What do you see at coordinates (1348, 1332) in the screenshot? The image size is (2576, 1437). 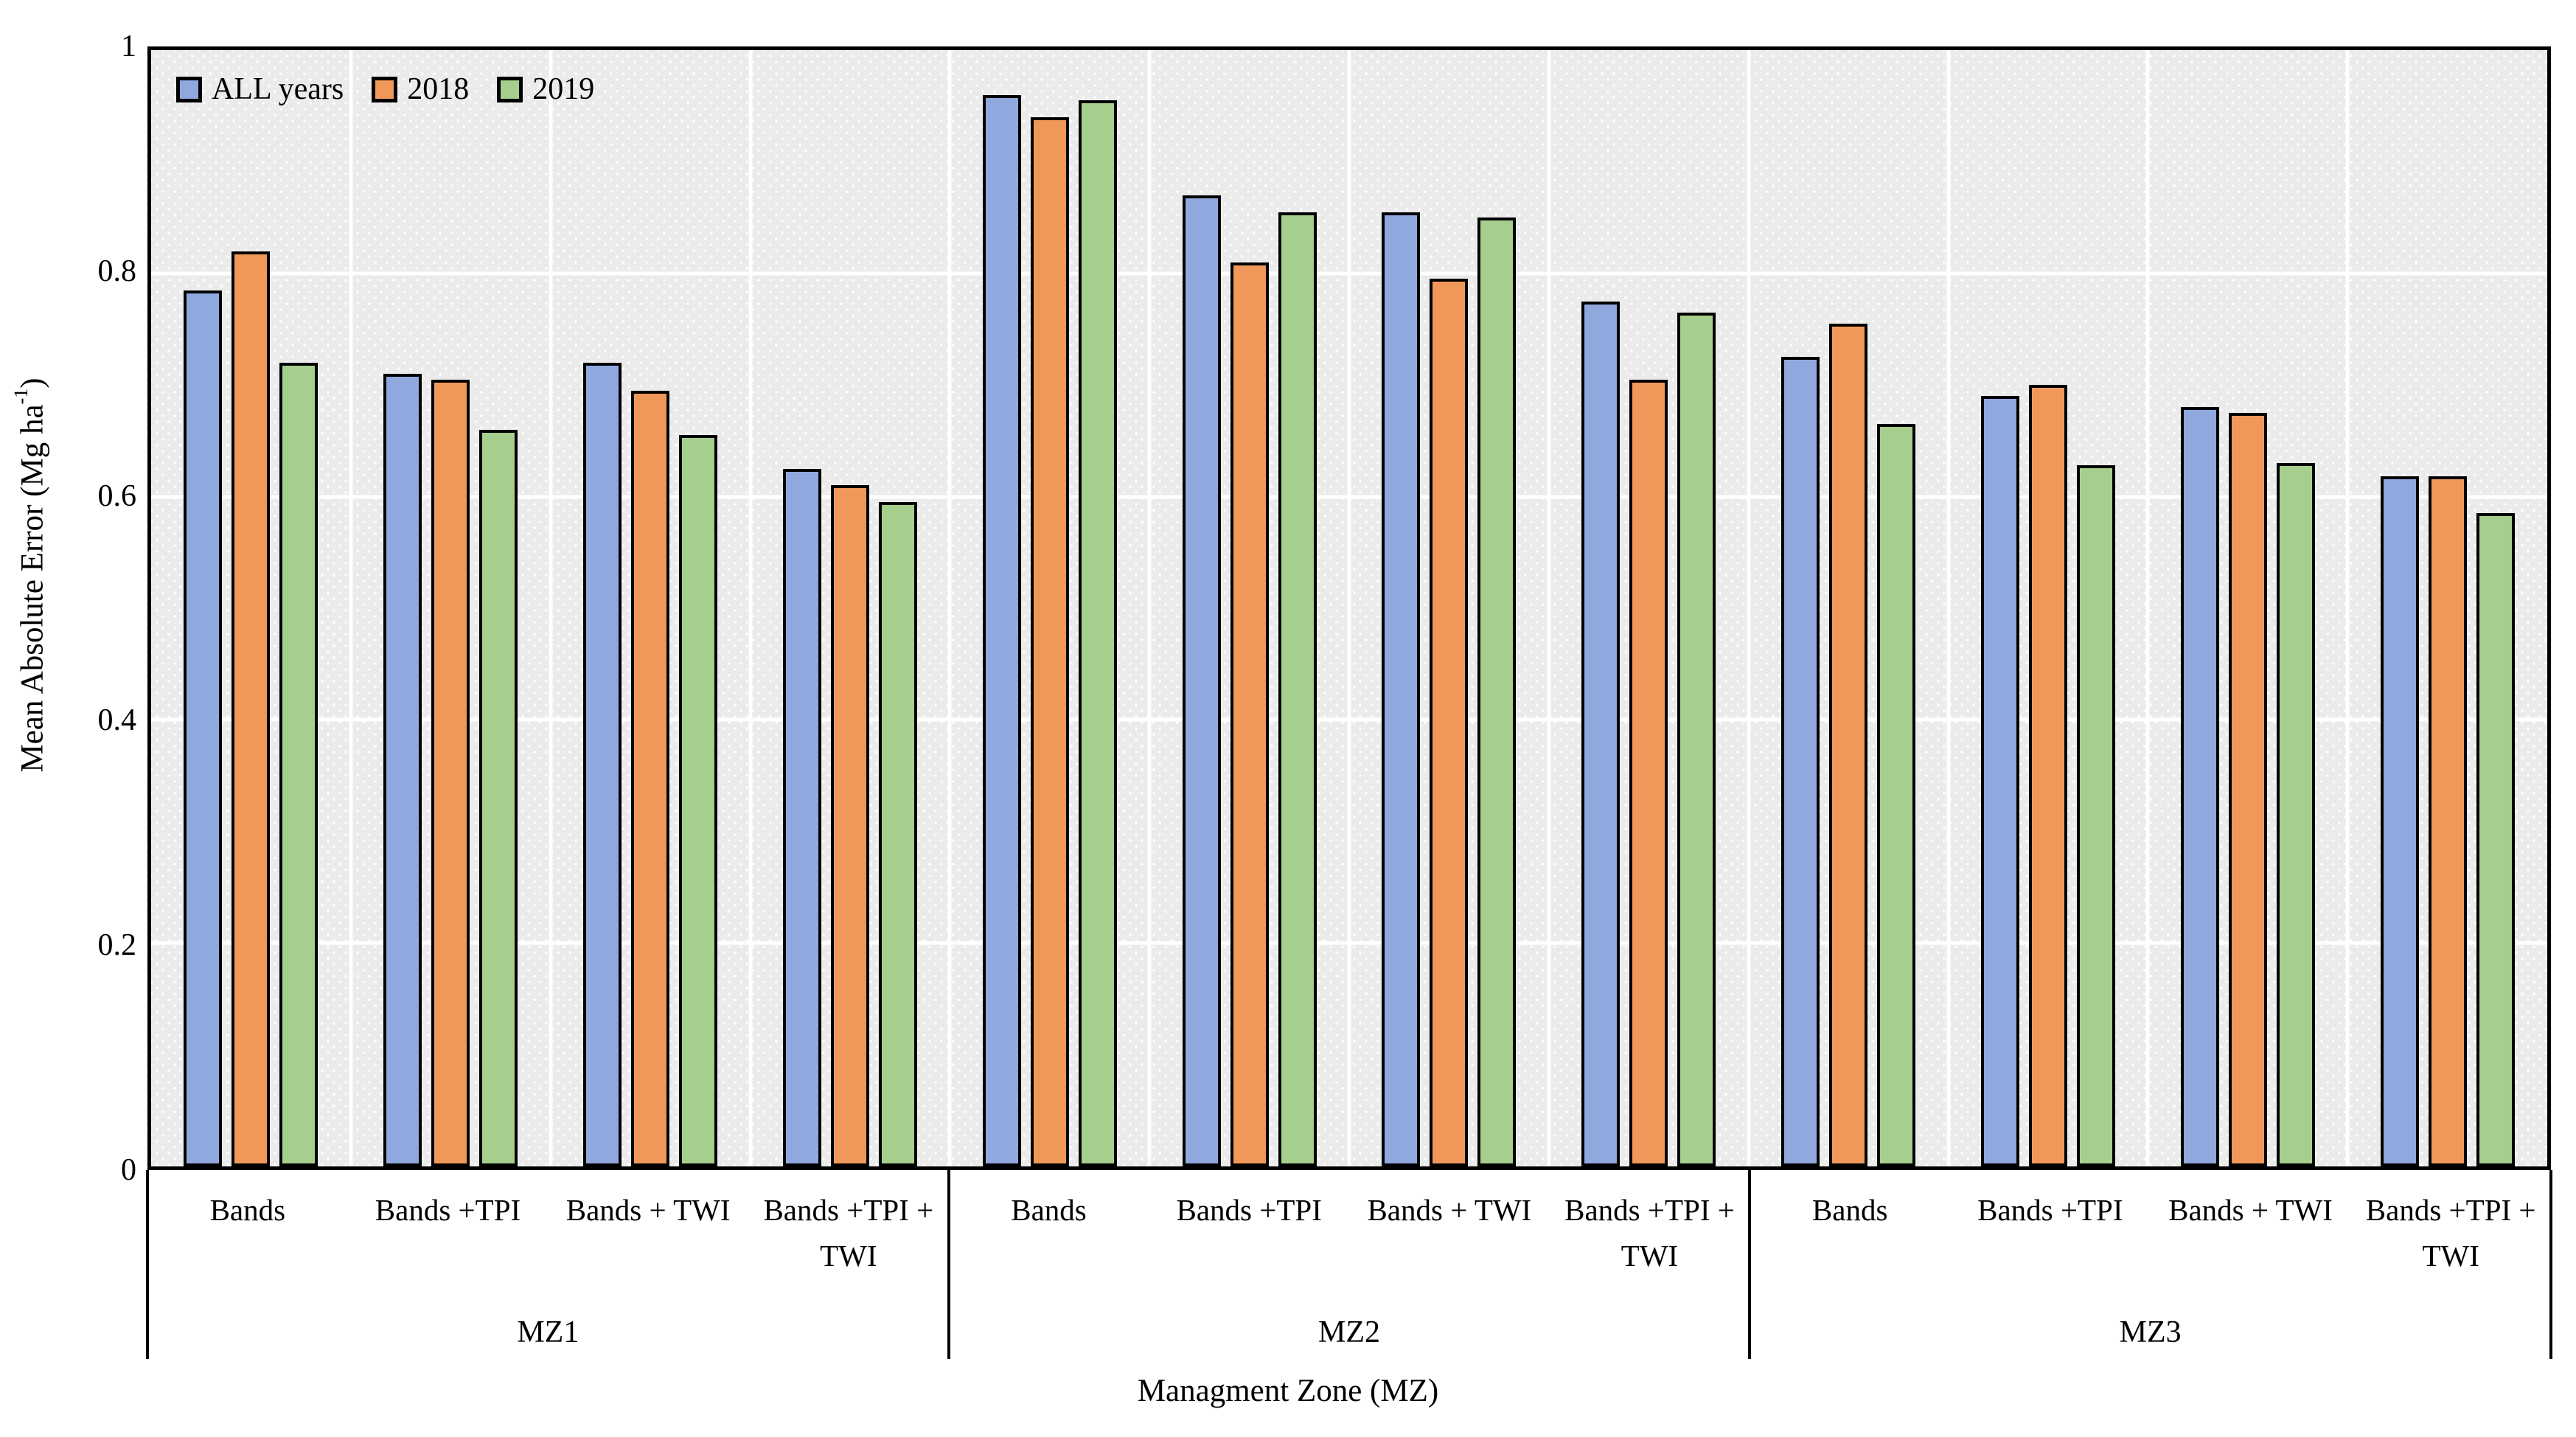 I see `zone-label-mz2: MZ2` at bounding box center [1348, 1332].